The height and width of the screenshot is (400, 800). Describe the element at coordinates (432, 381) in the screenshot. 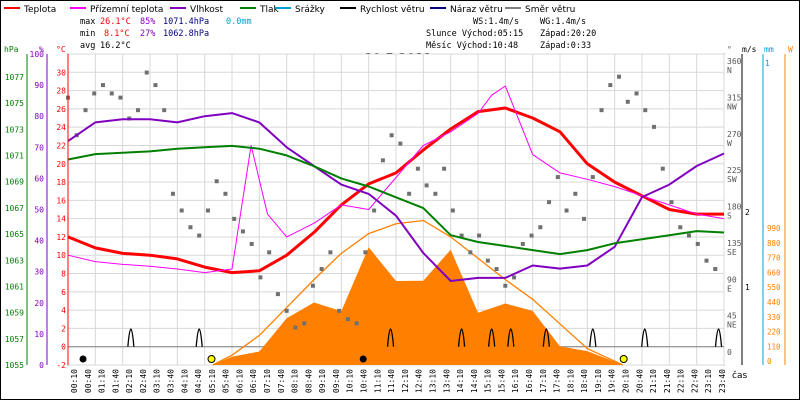

I see `x-tick-label: 13:10` at that location.